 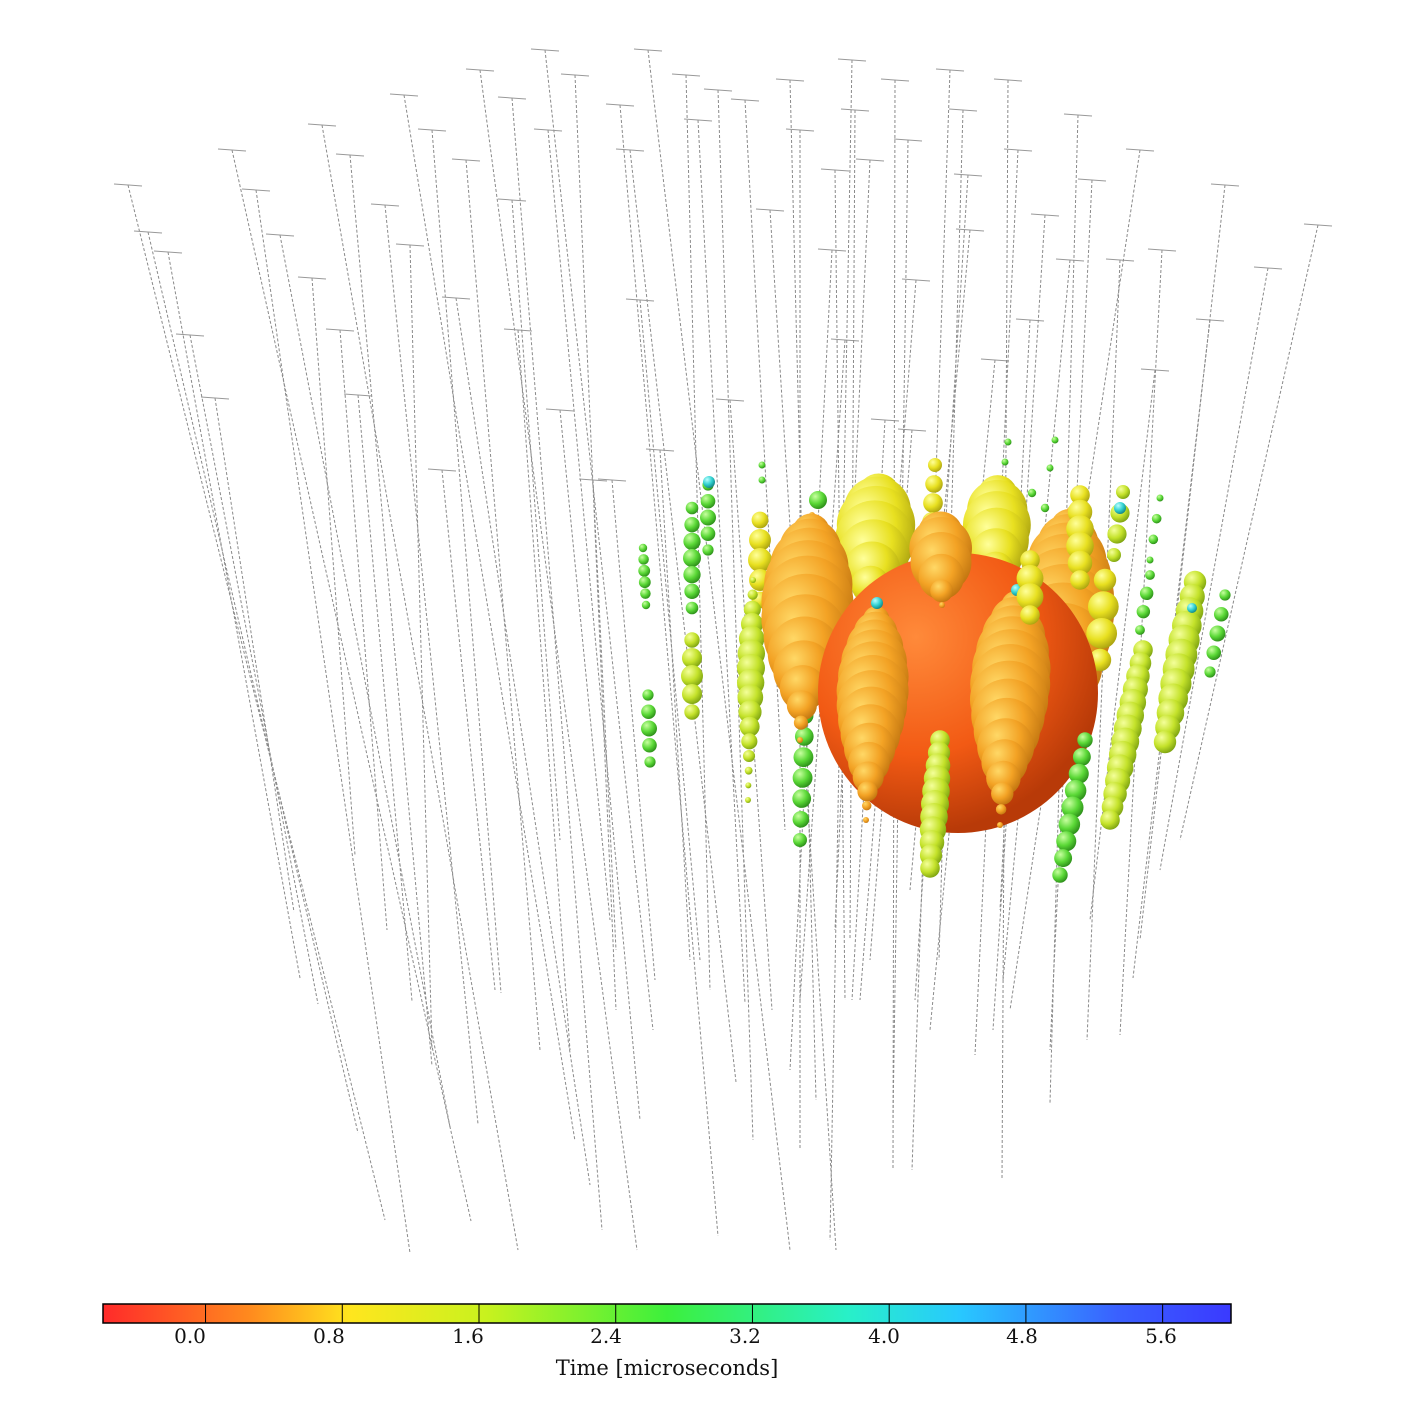 What do you see at coordinates (1161, 1336) in the screenshot?
I see `colorbar-tick-label: 5.6` at bounding box center [1161, 1336].